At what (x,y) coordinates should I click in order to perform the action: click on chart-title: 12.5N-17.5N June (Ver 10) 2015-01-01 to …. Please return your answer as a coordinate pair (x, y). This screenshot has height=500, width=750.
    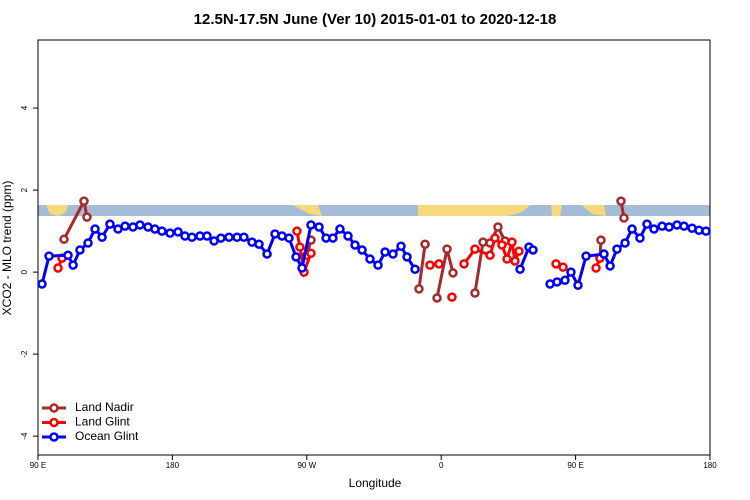
    Looking at the image, I should click on (375, 19).